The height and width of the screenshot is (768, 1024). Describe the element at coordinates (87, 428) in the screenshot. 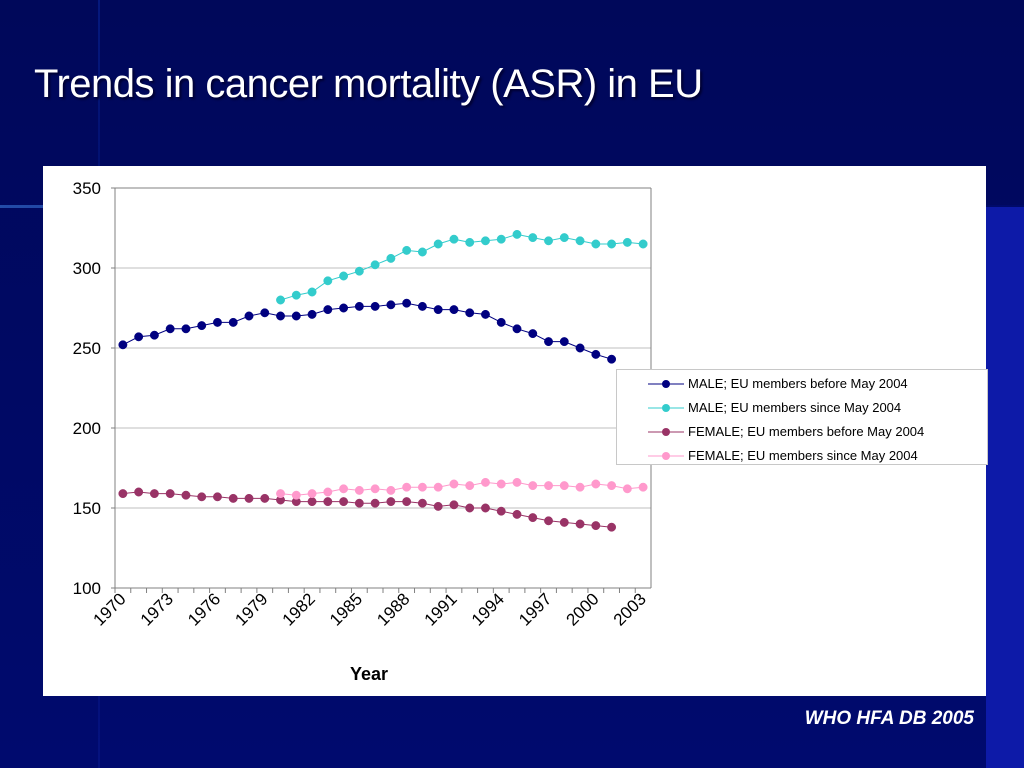

I see `y-tick-label: 200` at that location.